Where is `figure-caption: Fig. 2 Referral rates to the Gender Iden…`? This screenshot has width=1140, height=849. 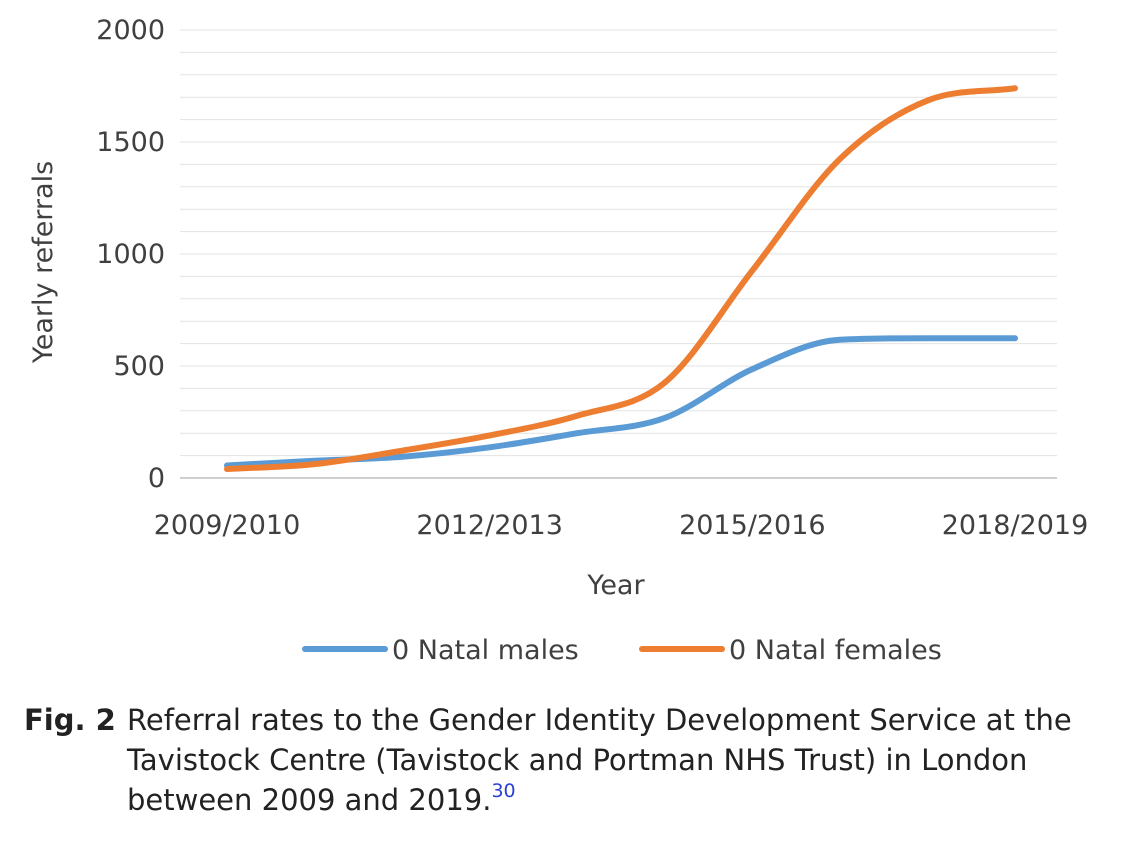
figure-caption: Fig. 2 Referral rates to the Gender Iden… is located at coordinates (564, 760).